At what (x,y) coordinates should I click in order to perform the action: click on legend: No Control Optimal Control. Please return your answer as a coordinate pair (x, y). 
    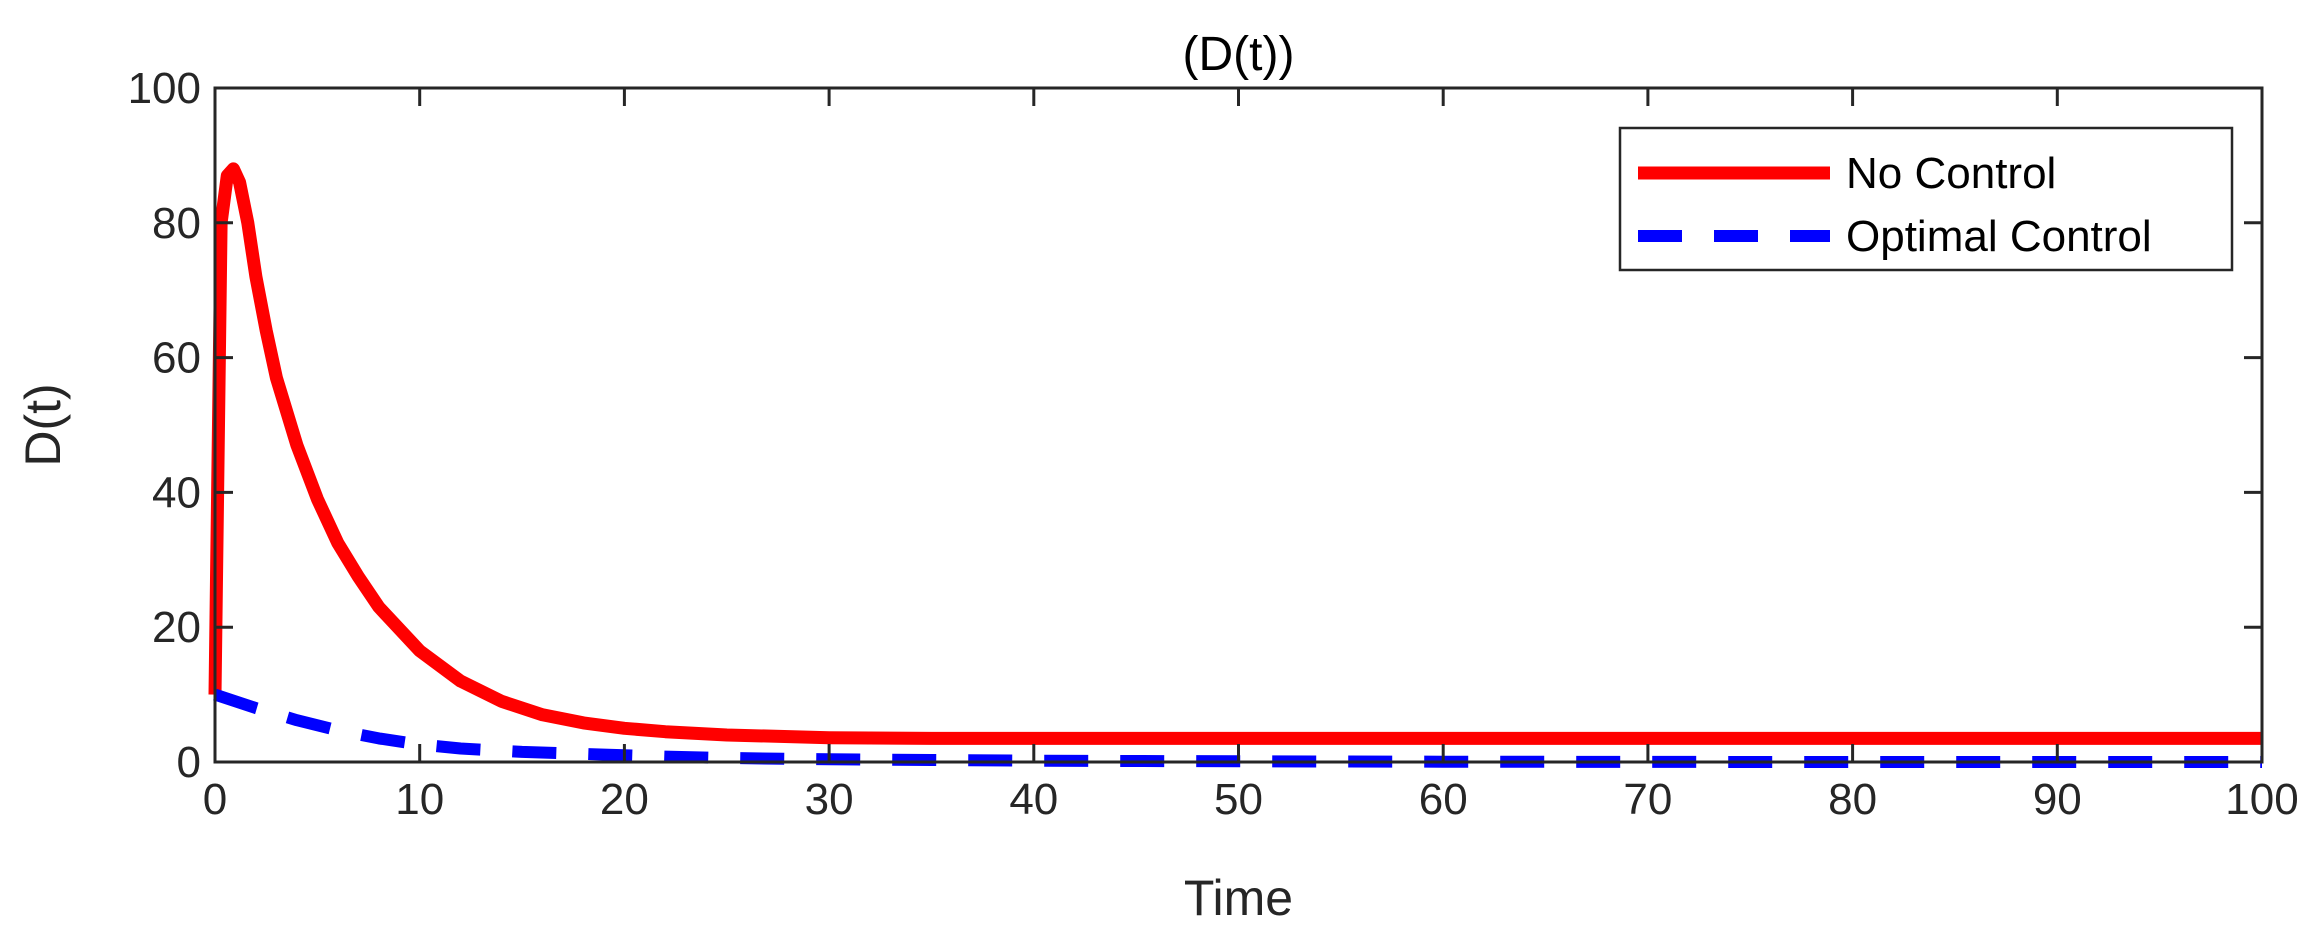
    Looking at the image, I should click on (1926, 199).